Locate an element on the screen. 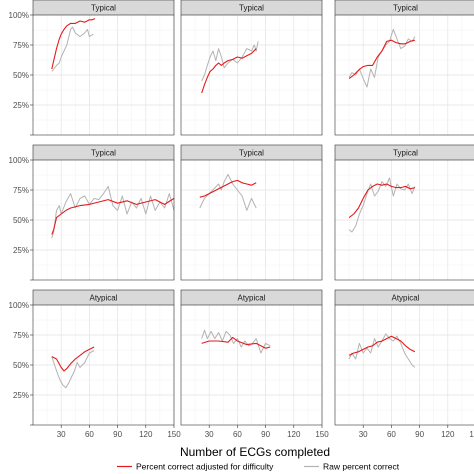 Image resolution: width=474 pixels, height=474 pixels. facet-panel-2: Typical is located at coordinates (251, 68).